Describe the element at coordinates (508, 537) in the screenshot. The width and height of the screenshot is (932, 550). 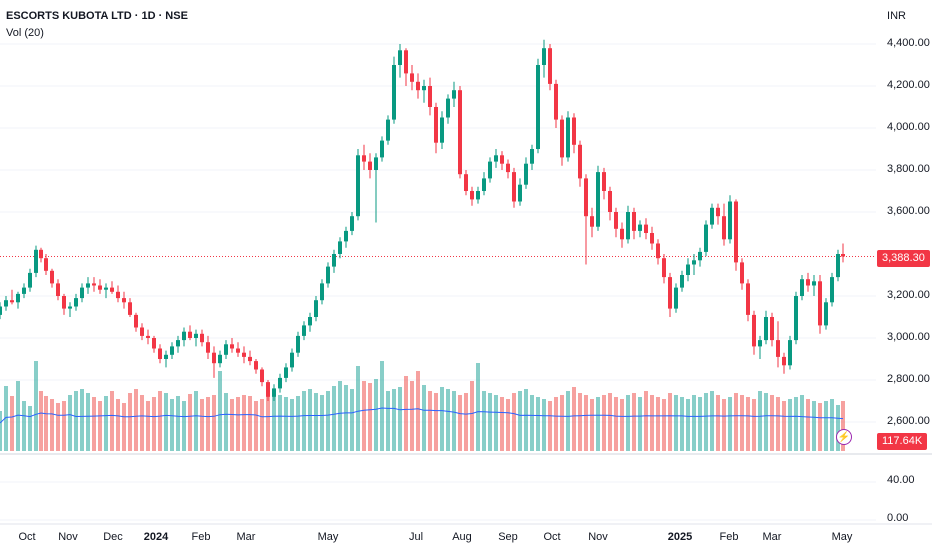
I see `time-axis-label: Sep` at that location.